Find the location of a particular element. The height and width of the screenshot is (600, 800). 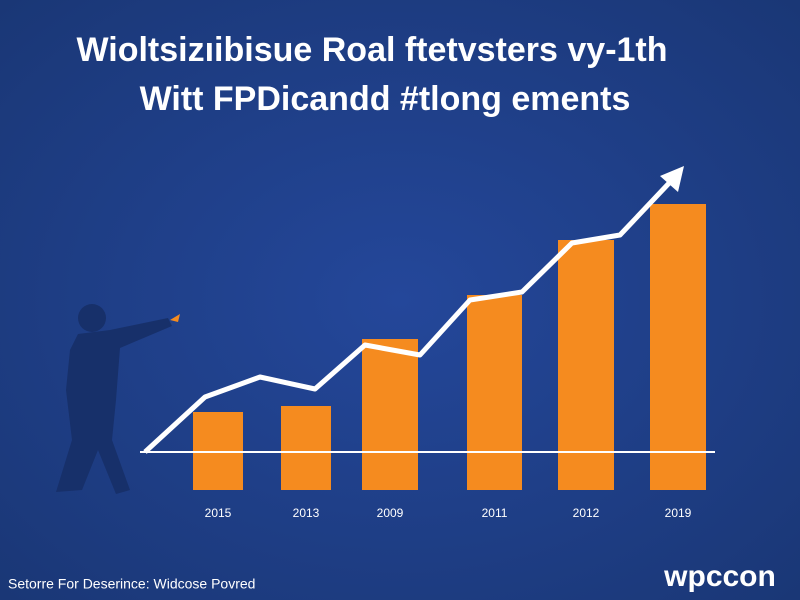

pointer is located at coordinates (175, 318).